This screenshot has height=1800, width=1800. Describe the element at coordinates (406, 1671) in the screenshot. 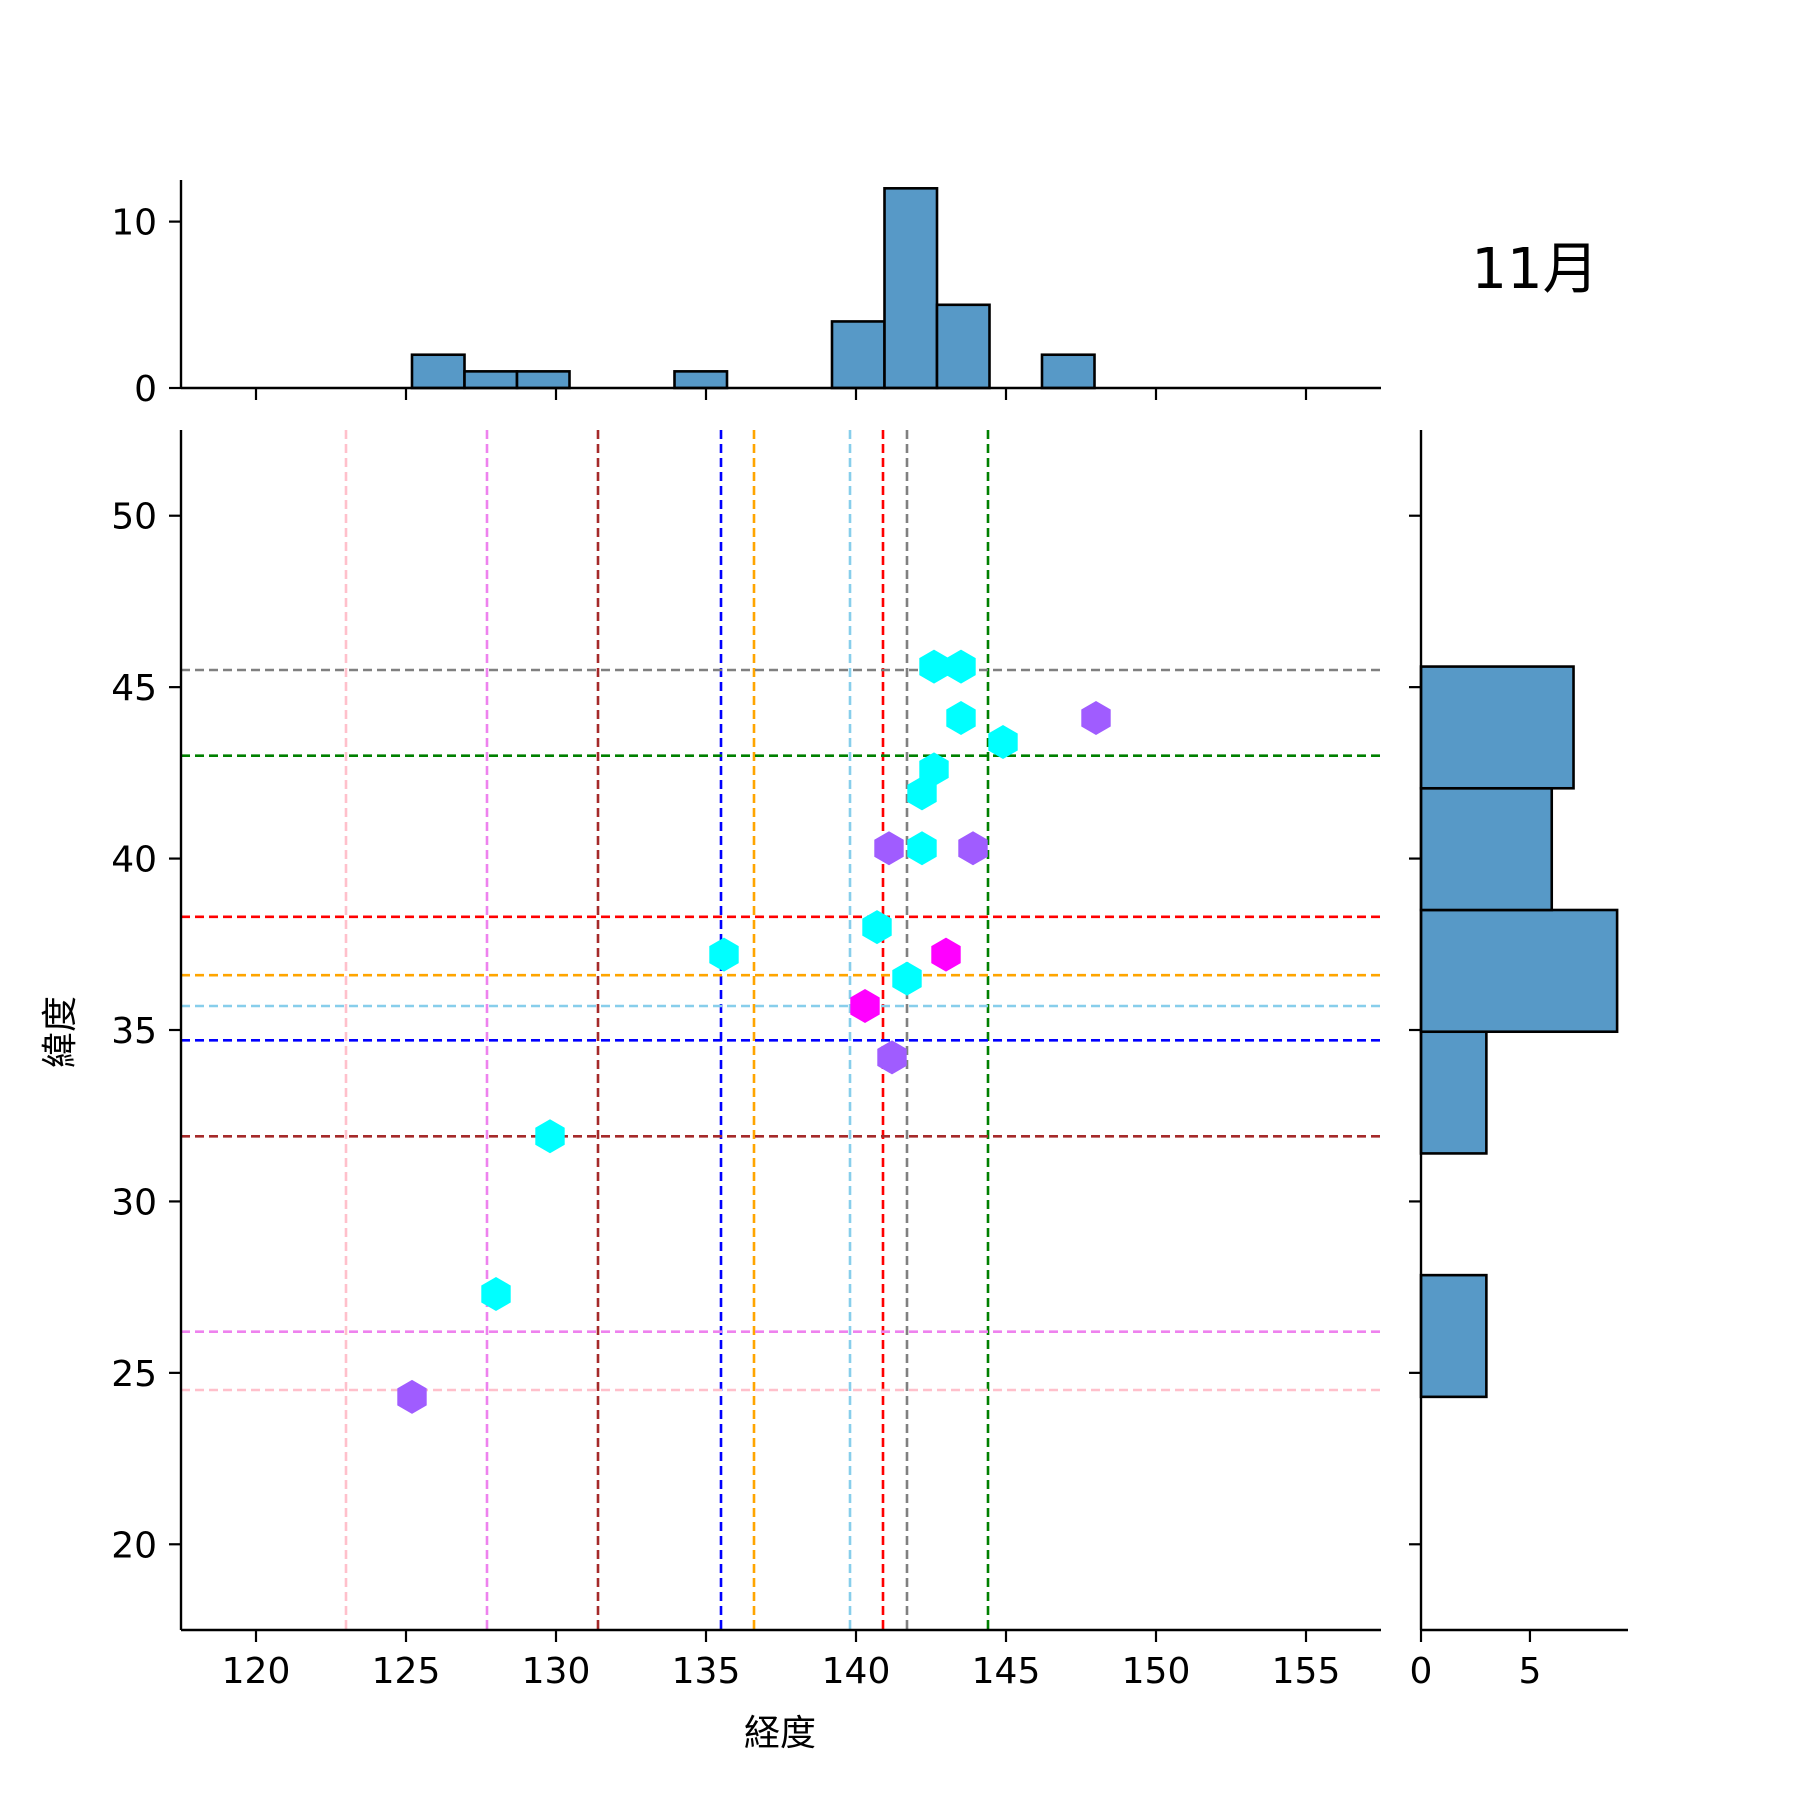

I see `x-tick-label: 125` at that location.